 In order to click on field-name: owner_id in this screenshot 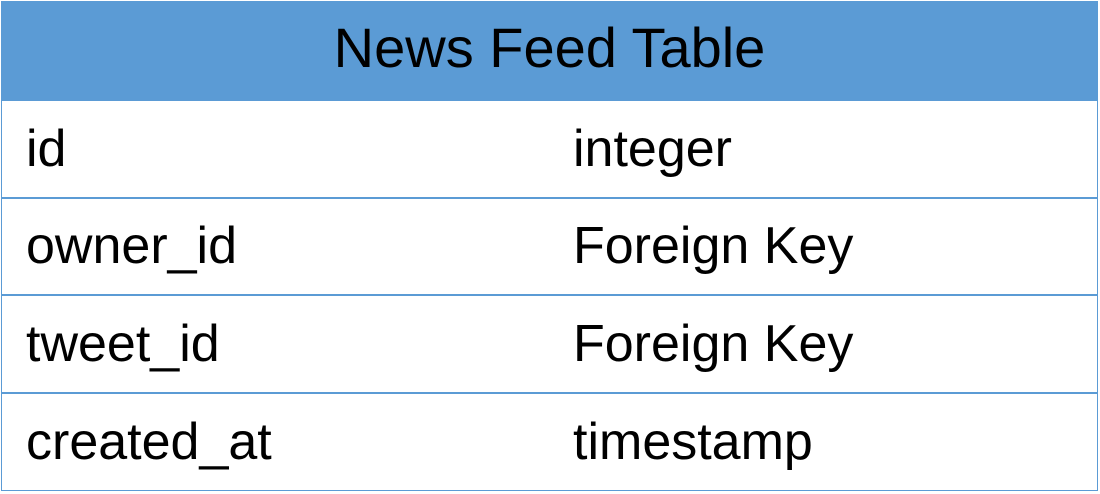, I will do `click(132, 246)`.